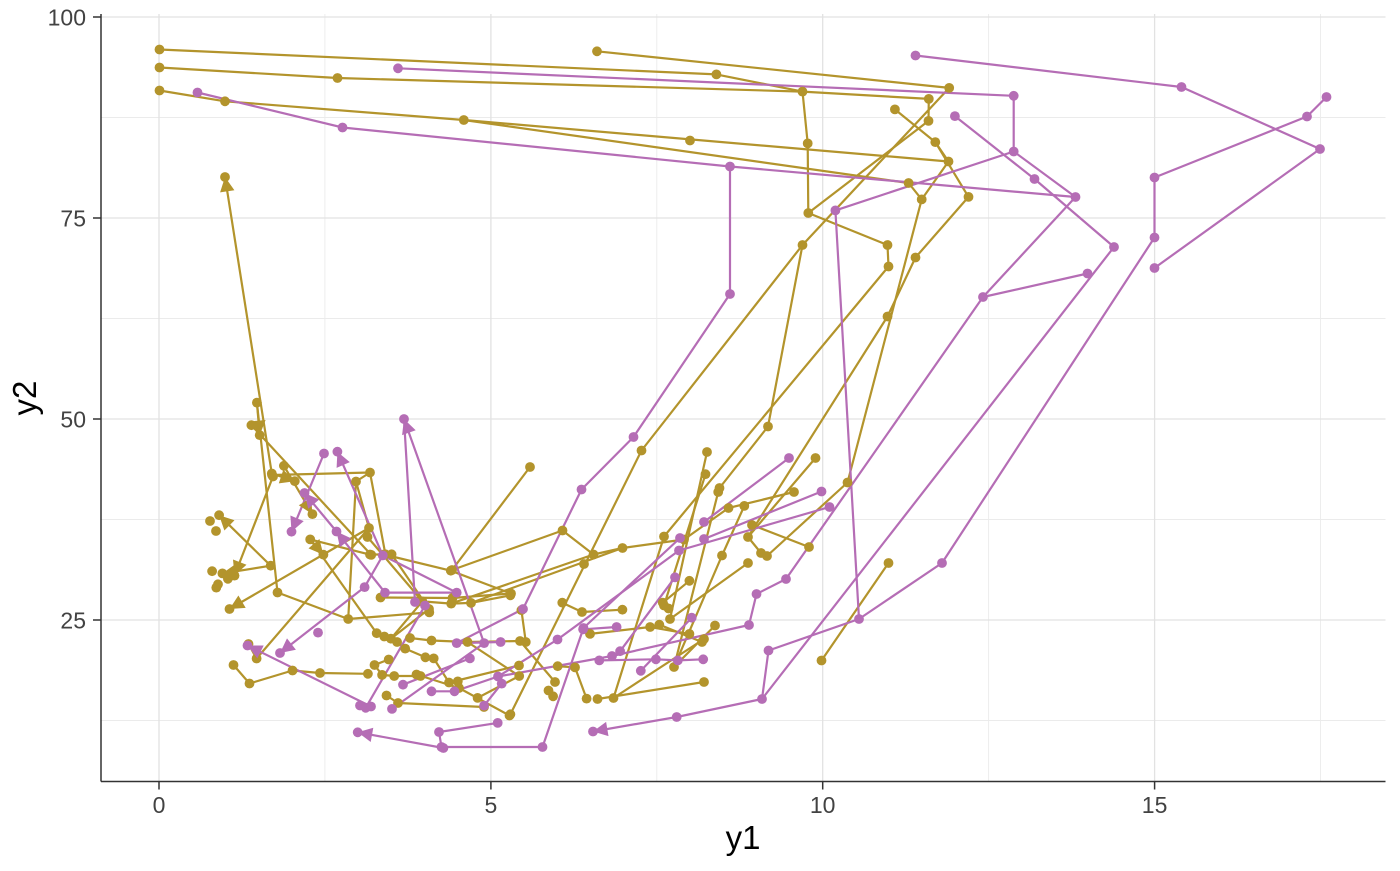 The height and width of the screenshot is (871, 1400). I want to click on svg-text: 25, so click(73, 621).